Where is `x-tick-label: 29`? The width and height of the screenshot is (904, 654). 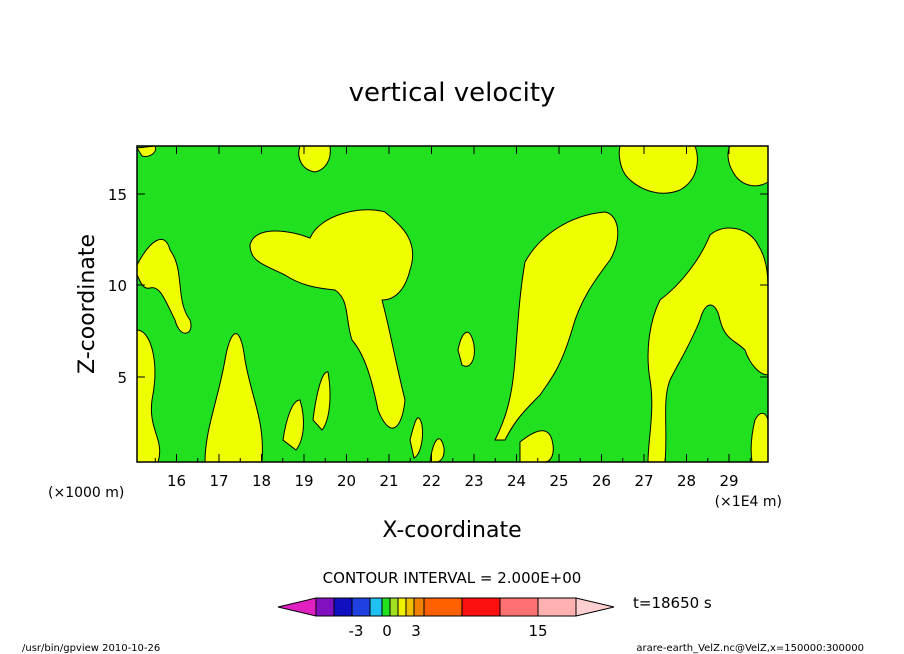 x-tick-label: 29 is located at coordinates (728, 481).